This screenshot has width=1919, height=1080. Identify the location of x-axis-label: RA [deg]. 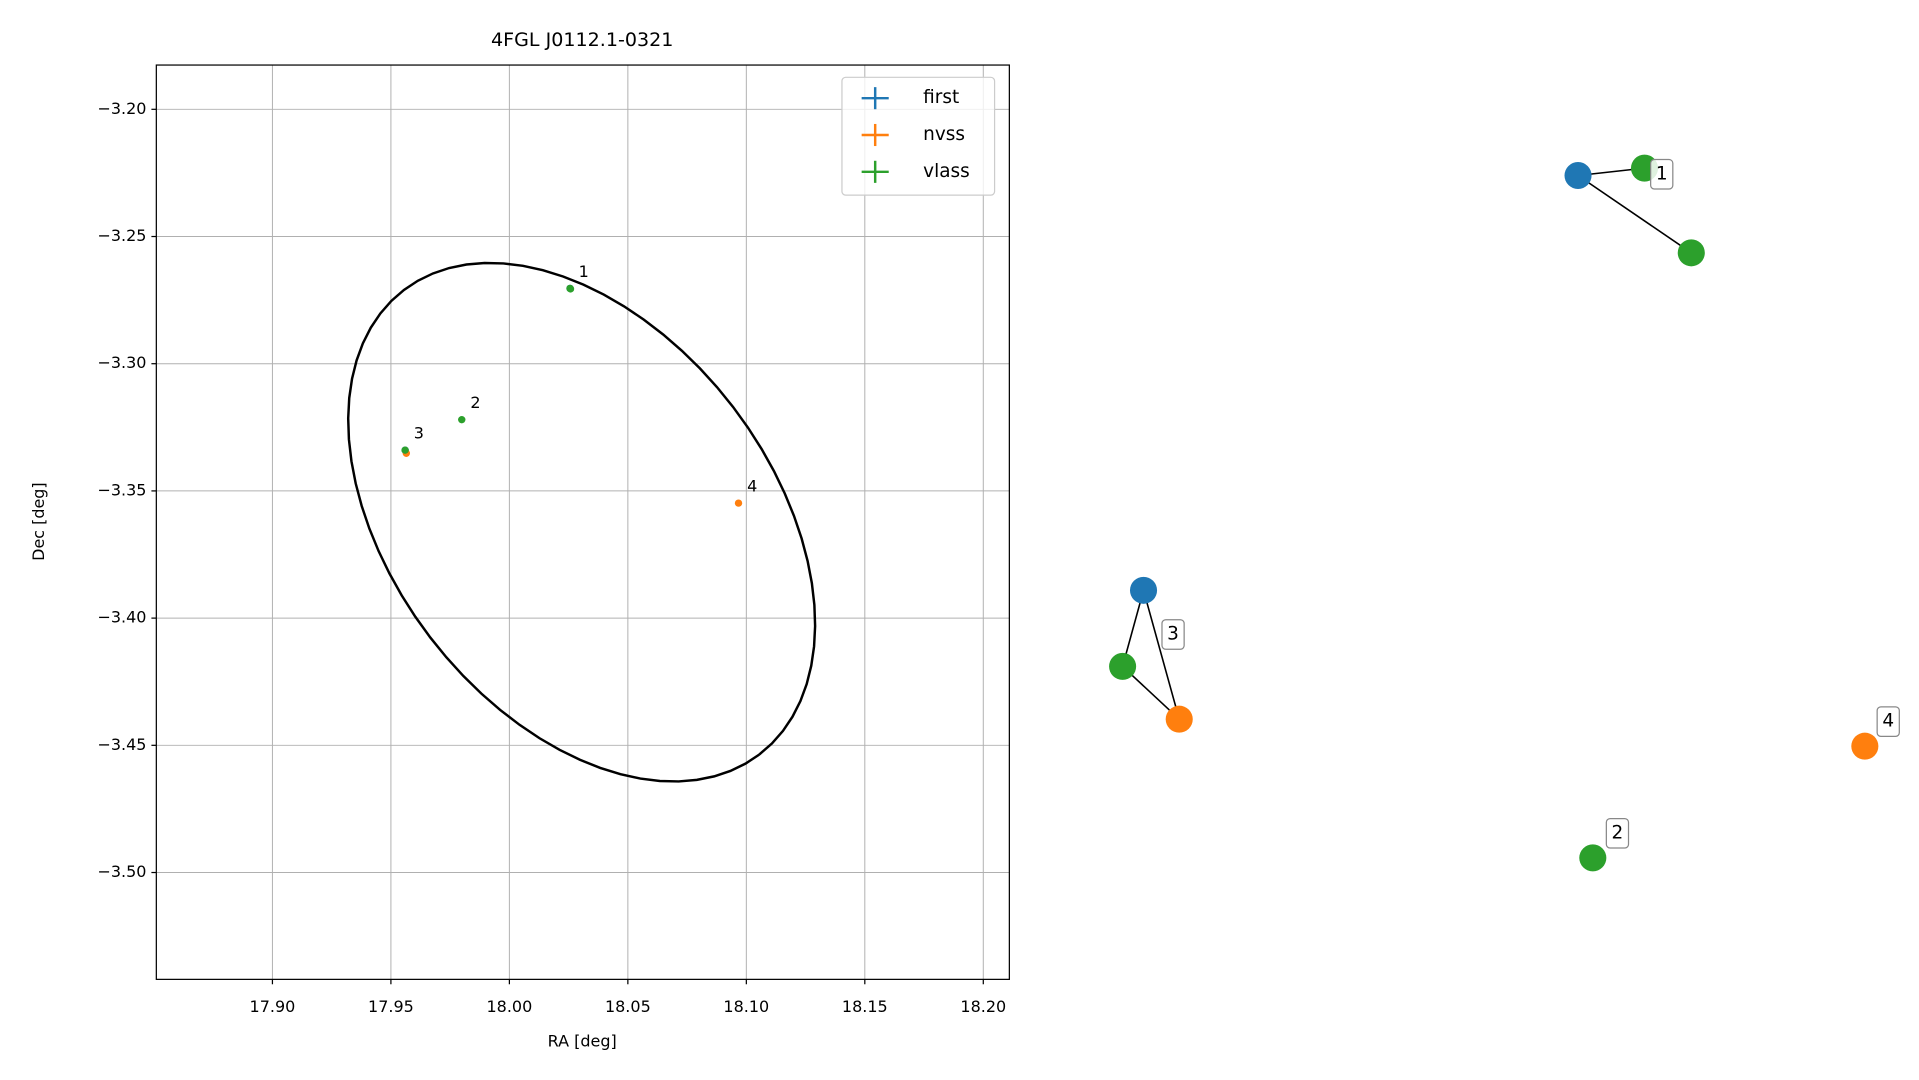
(582, 1040).